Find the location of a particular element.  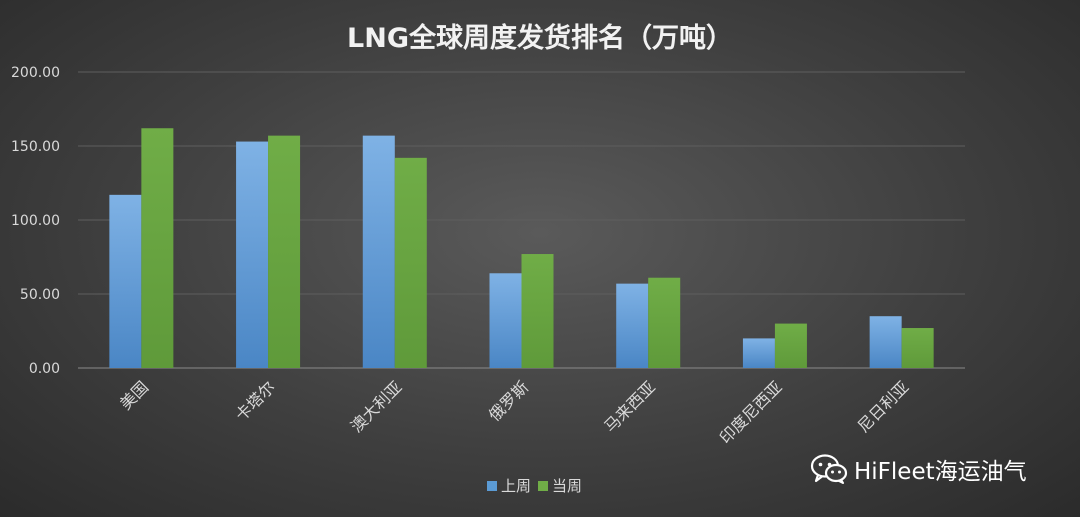

y-tick-label: 200.00 is located at coordinates (35, 73).